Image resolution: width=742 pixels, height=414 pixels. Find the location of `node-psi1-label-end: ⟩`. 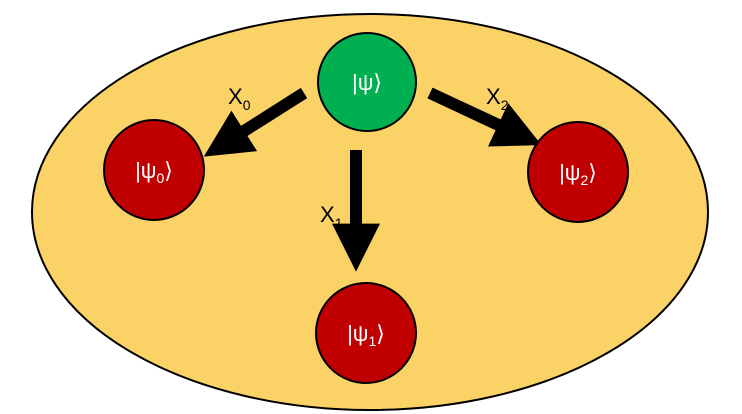

node-psi1-label-end: ⟩ is located at coordinates (380, 333).